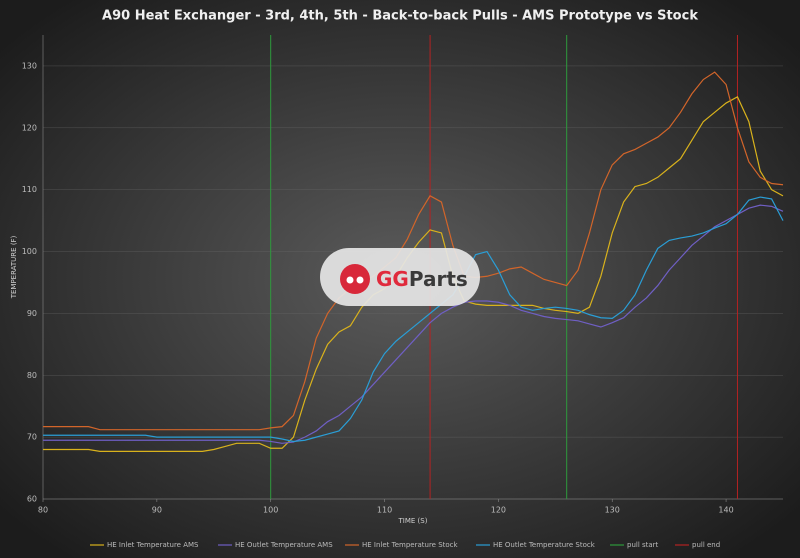  What do you see at coordinates (153, 545) in the screenshot?
I see `legend-label: HE Inlet Temperature AMS` at bounding box center [153, 545].